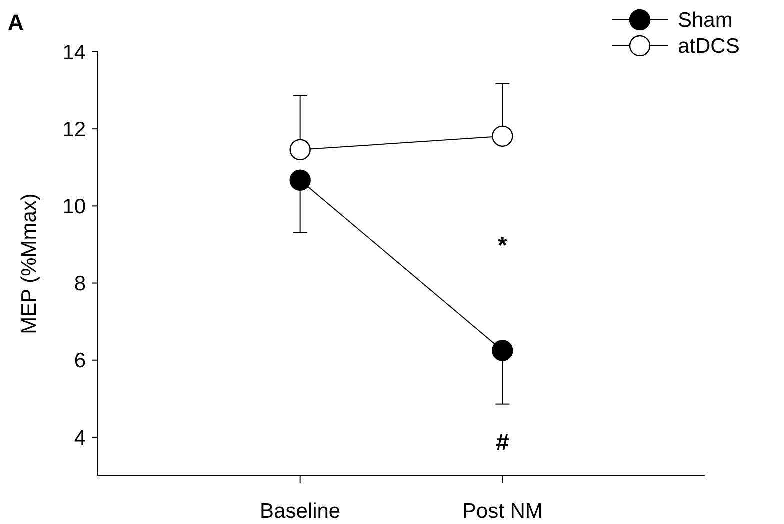 The width and height of the screenshot is (784, 524). I want to click on annotation: #, so click(503, 442).